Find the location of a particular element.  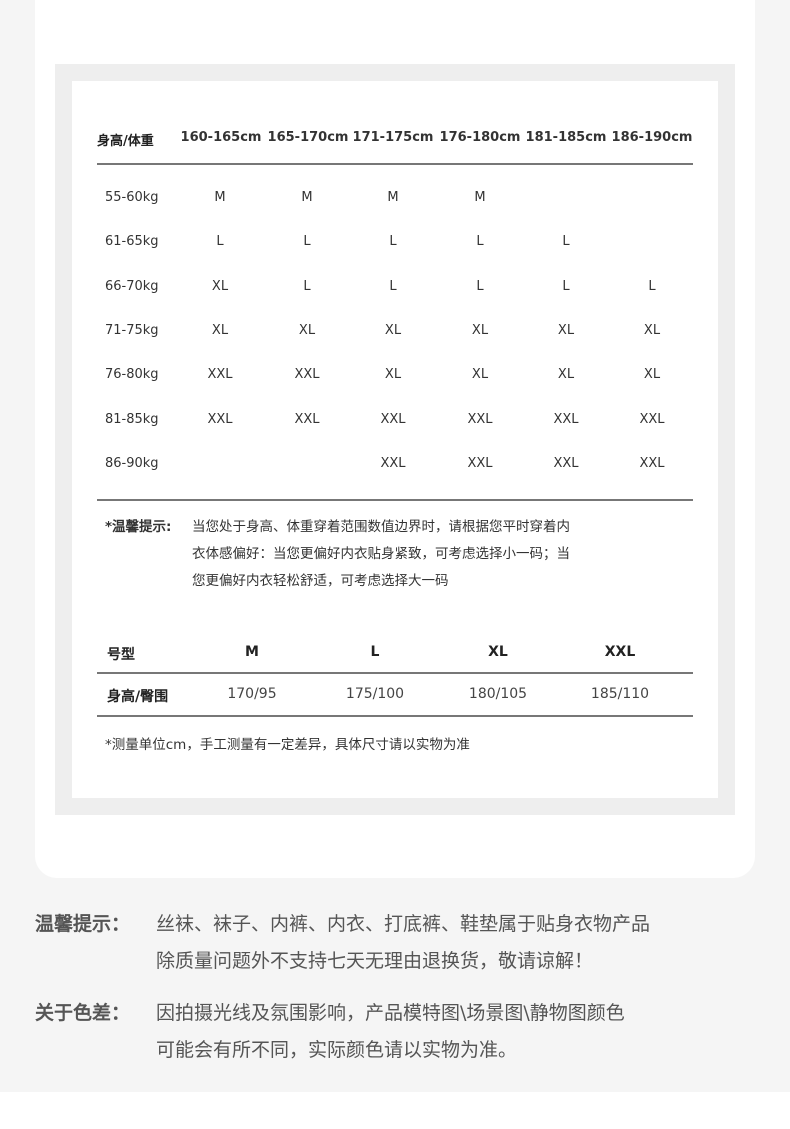

size-header-label: 号型 is located at coordinates (121, 655).